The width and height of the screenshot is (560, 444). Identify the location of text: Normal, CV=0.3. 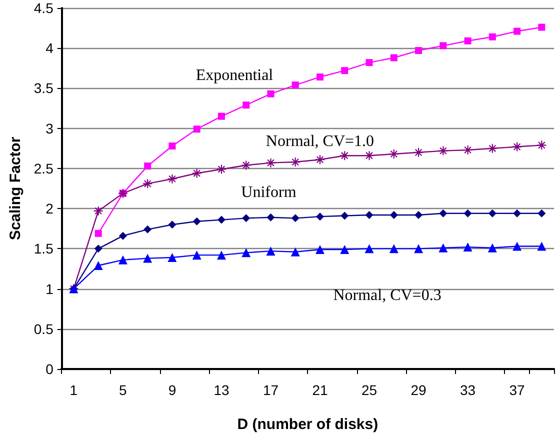
(387, 295).